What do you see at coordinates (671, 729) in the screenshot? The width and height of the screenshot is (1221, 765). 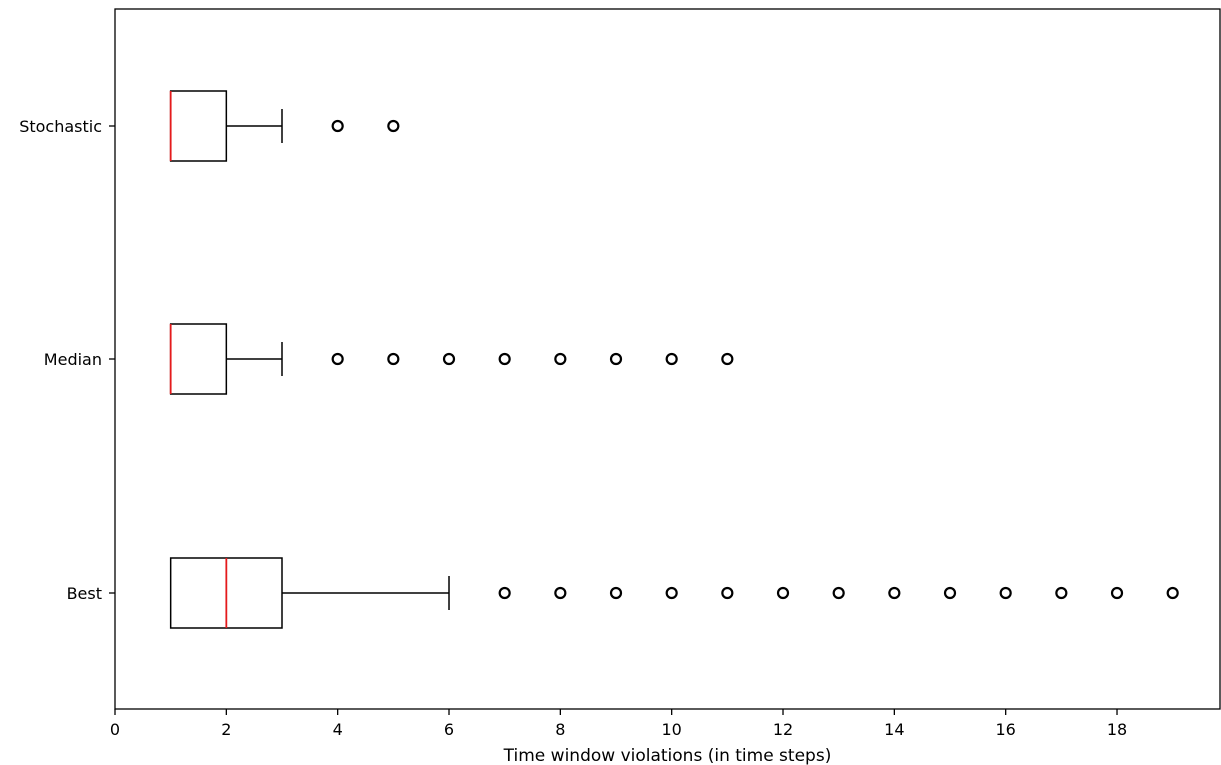 I see `x-tick-label: 10` at bounding box center [671, 729].